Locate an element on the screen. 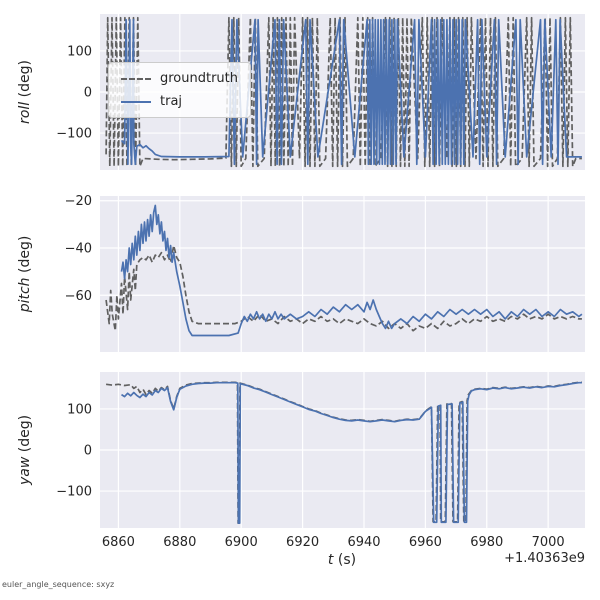 Image resolution: width=600 pixels, height=600 pixels. x-axis-label: t (s) is located at coordinates (342, 560).